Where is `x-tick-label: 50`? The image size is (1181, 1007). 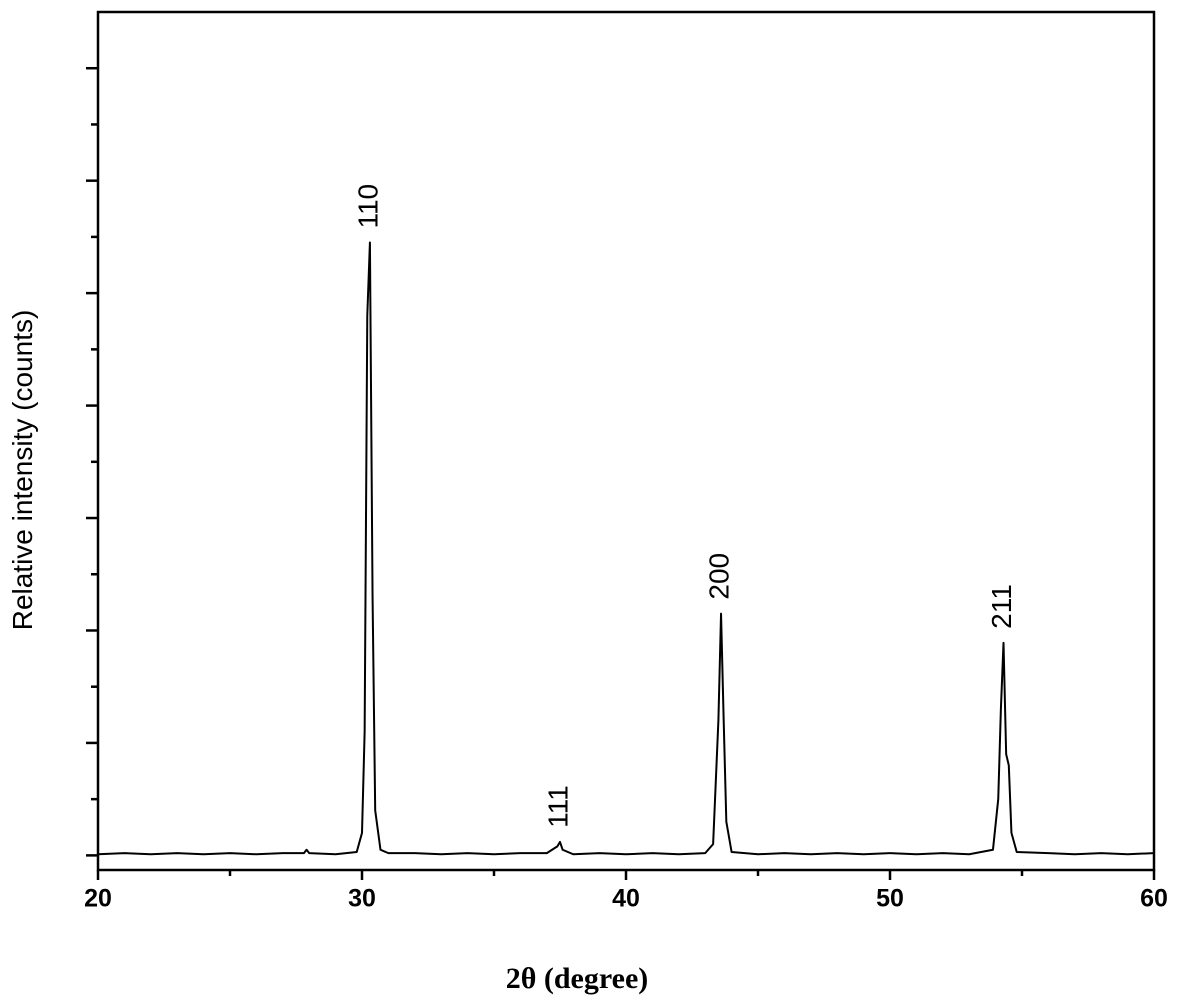 x-tick-label: 50 is located at coordinates (890, 899).